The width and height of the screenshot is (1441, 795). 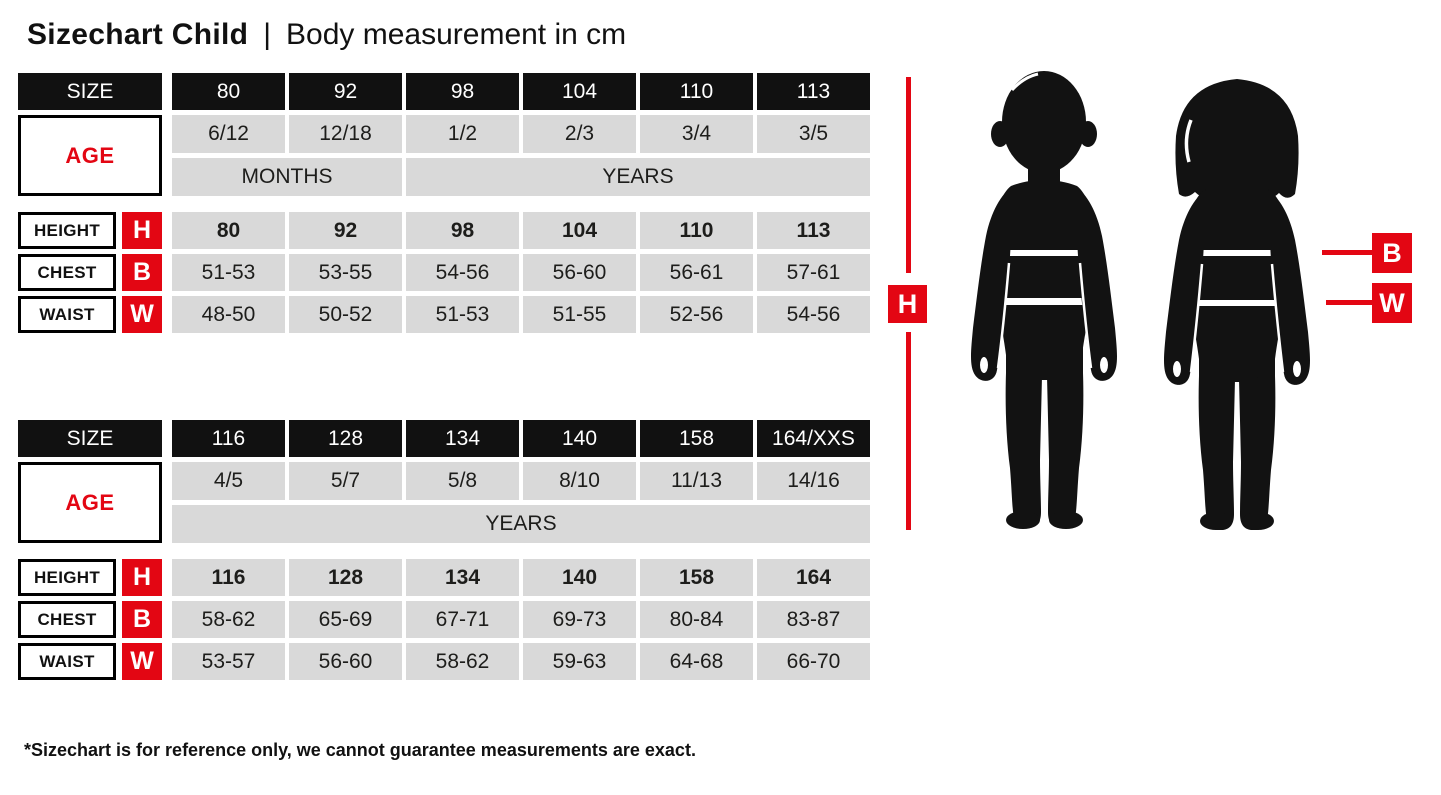 What do you see at coordinates (696, 481) in the screenshot?
I see `age-value-cell: 11/13` at bounding box center [696, 481].